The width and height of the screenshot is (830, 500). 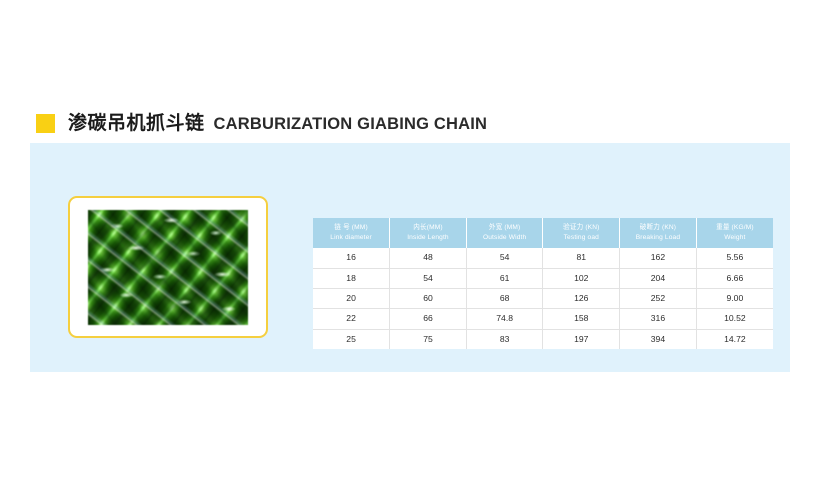 I want to click on table-cell: 102, so click(x=581, y=279).